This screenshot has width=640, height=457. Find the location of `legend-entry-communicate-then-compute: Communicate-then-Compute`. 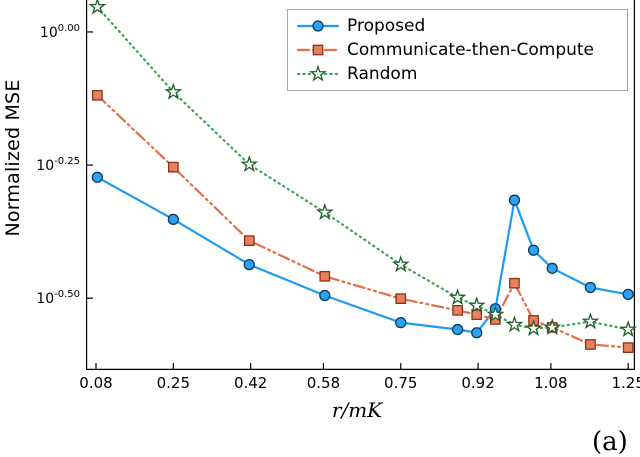

legend-entry-communicate-then-compute: Communicate-then-Compute is located at coordinates (456, 50).